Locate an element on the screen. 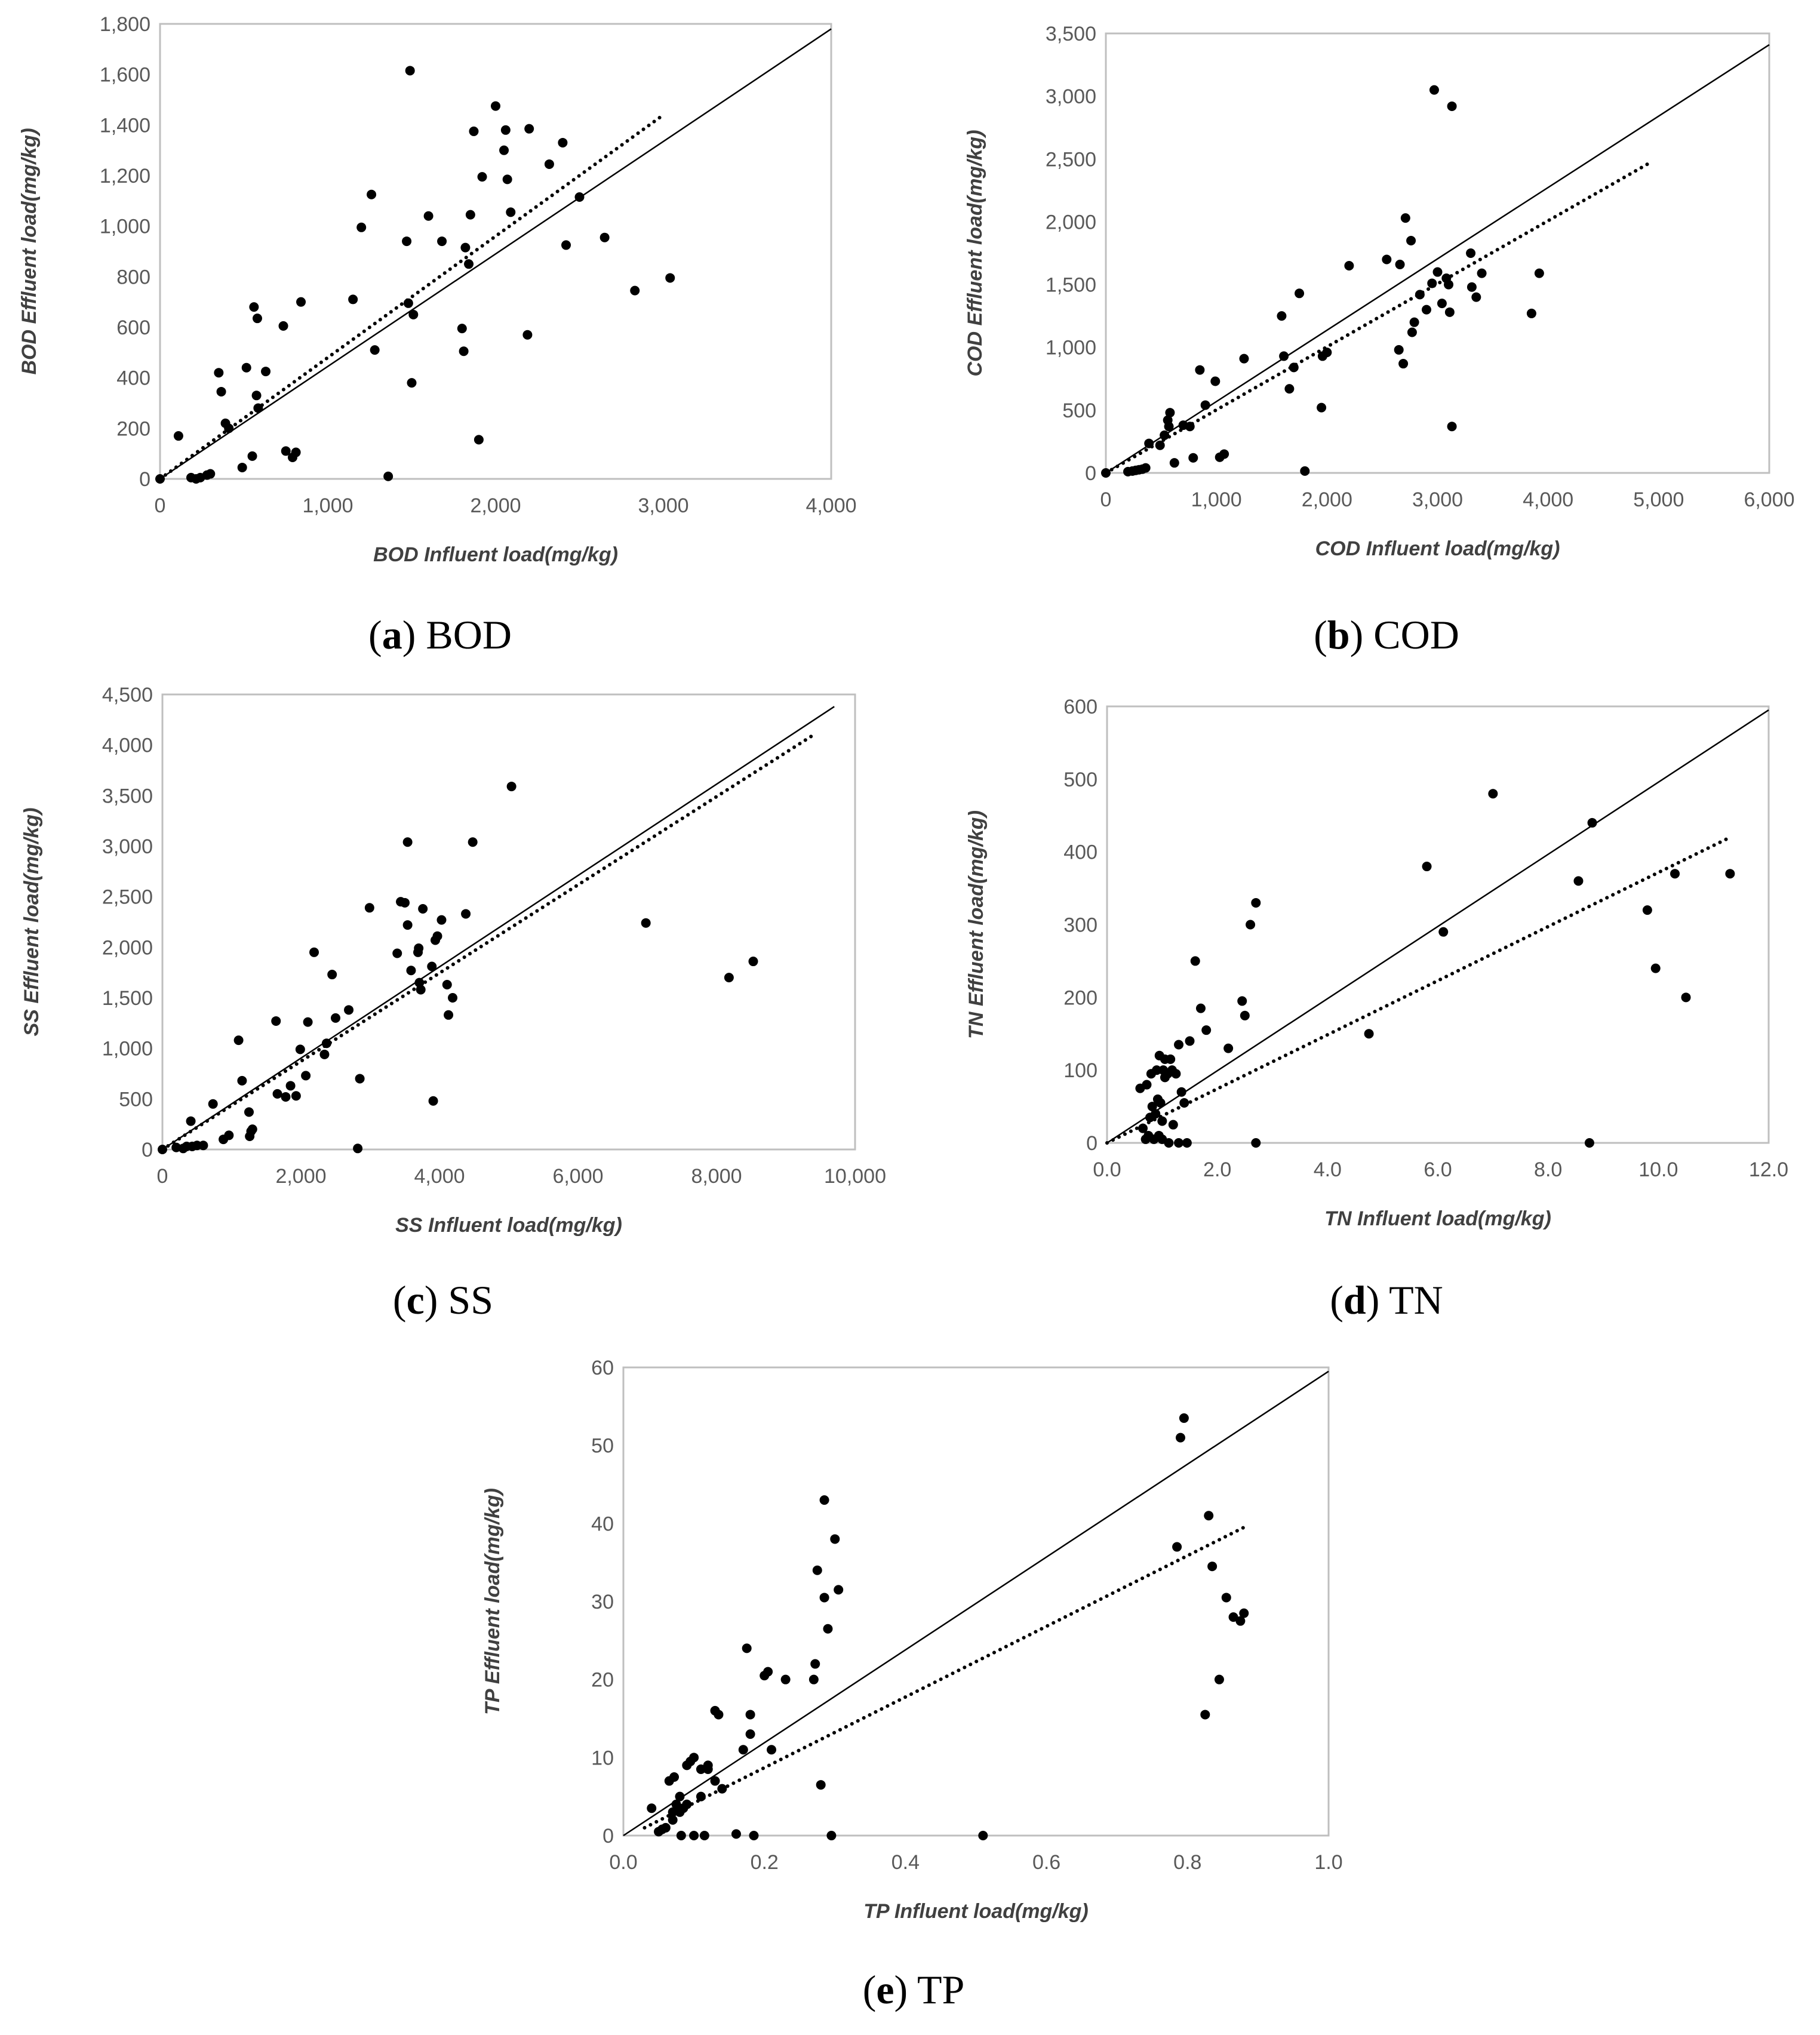 The image size is (1820, 2035). x-tick-label: 0.8 is located at coordinates (1187, 1862).